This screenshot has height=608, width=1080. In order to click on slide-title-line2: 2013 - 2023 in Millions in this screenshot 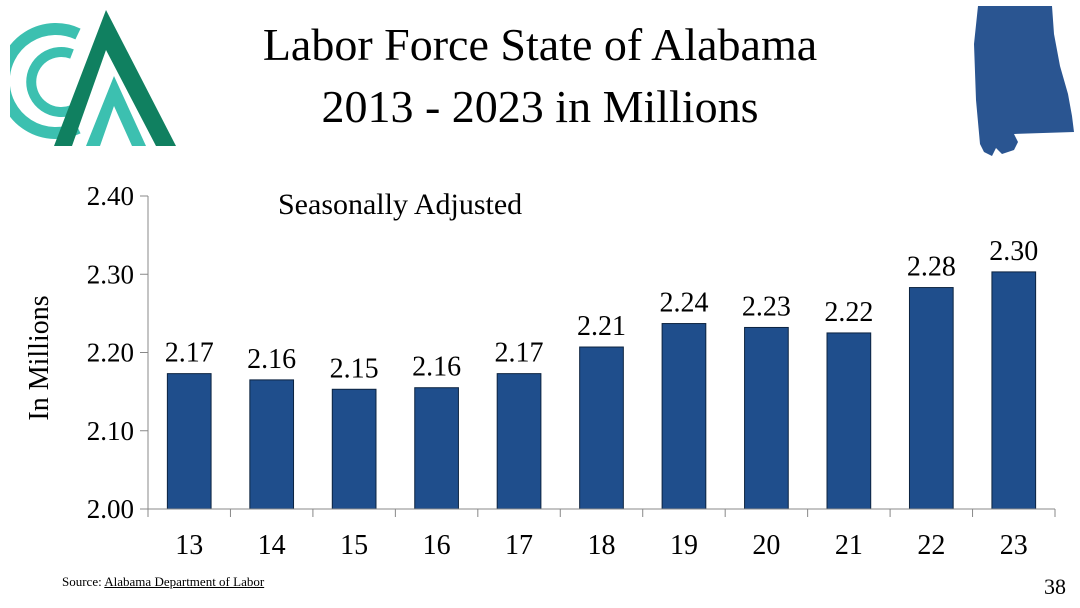, I will do `click(540, 106)`.